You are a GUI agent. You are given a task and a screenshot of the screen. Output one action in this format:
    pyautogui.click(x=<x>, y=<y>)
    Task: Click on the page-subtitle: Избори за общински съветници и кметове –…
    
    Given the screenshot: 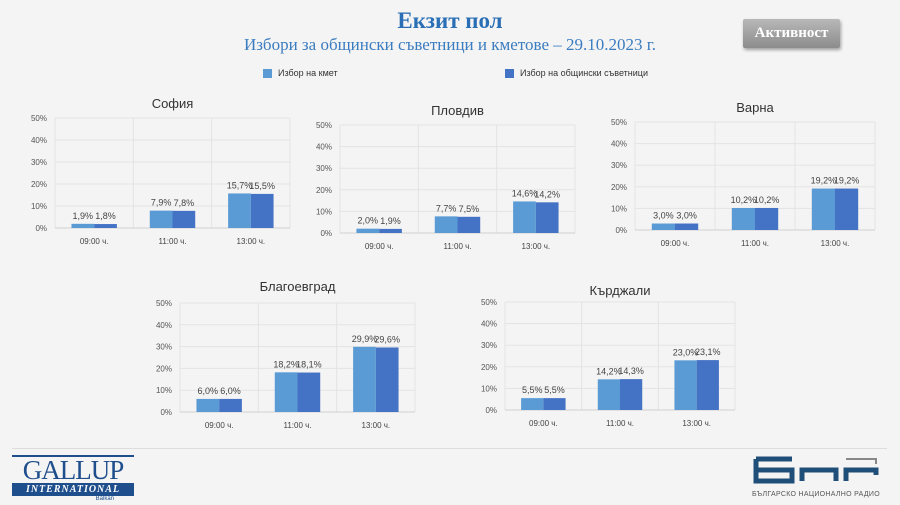 What is the action you would take?
    pyautogui.click(x=450, y=44)
    